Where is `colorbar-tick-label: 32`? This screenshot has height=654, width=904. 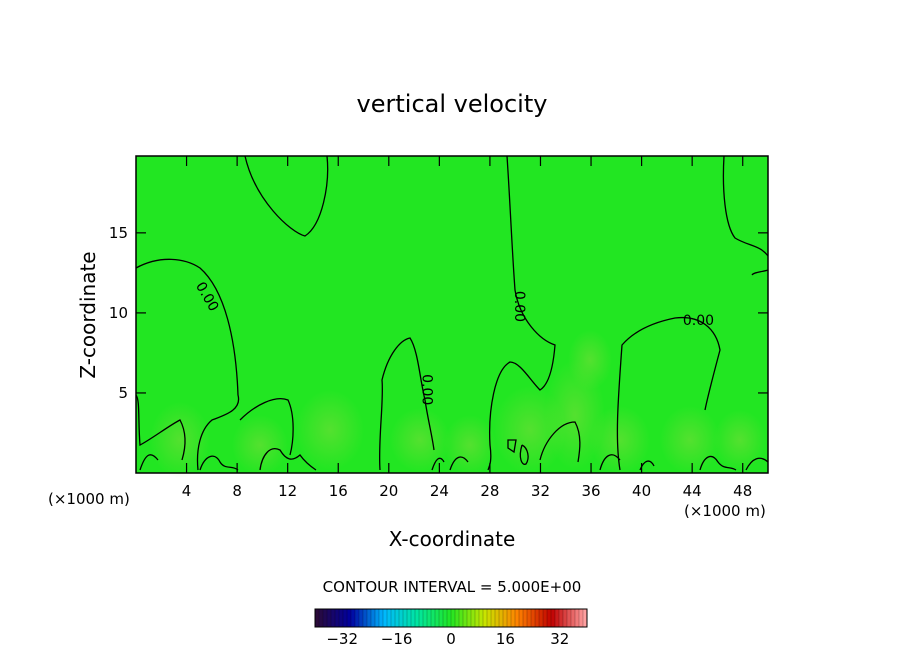
colorbar-tick-label: 32 is located at coordinates (559, 639).